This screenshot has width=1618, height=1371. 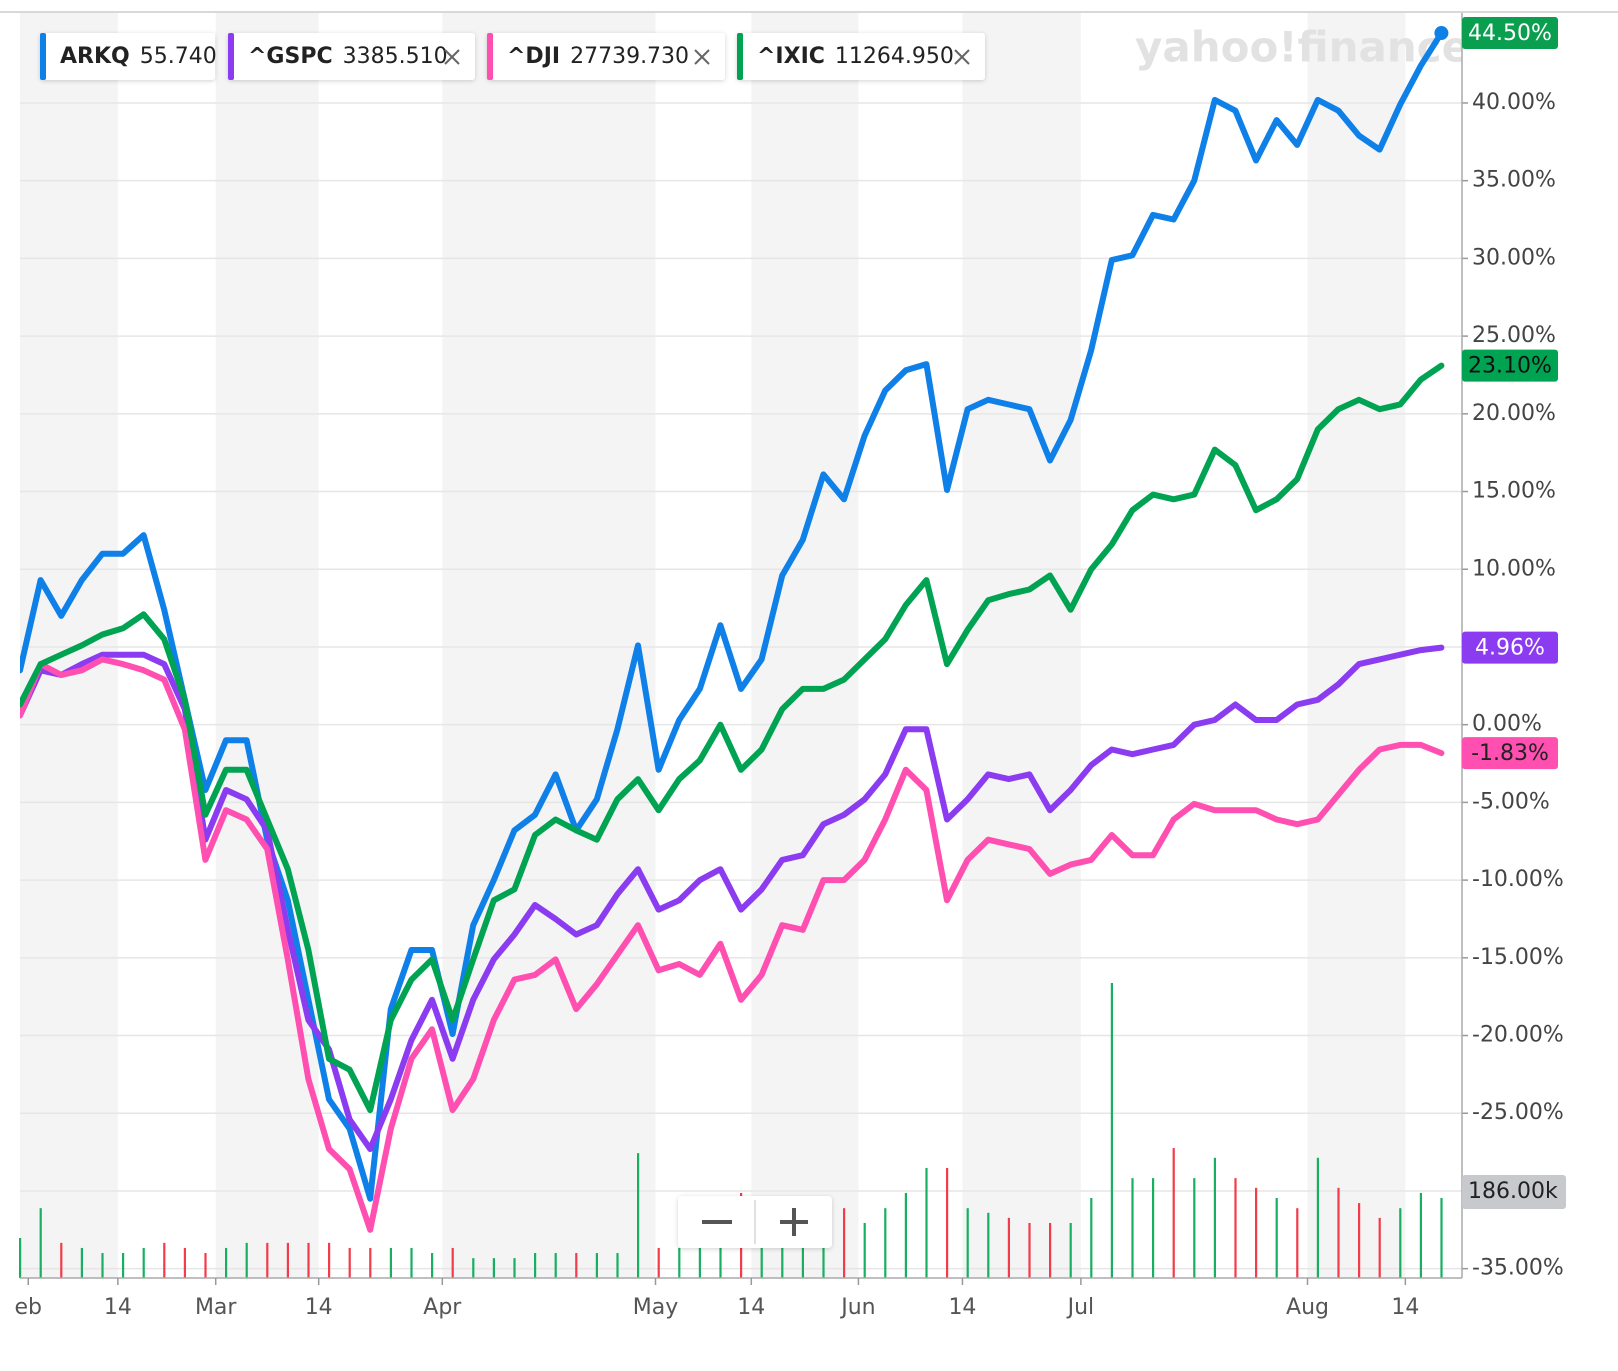 I want to click on zoom-in-button, so click(x=793, y=1222).